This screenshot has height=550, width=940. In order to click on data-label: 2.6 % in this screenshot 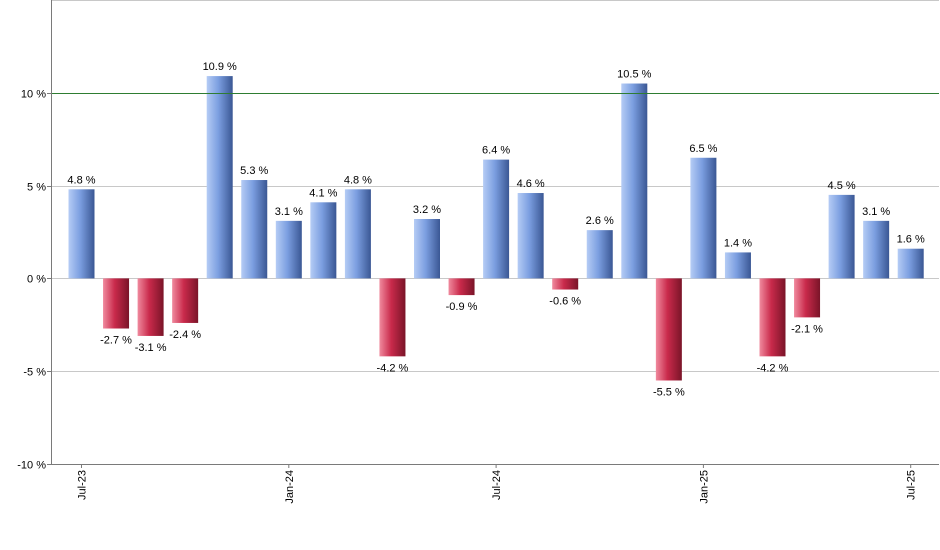, I will do `click(600, 221)`.